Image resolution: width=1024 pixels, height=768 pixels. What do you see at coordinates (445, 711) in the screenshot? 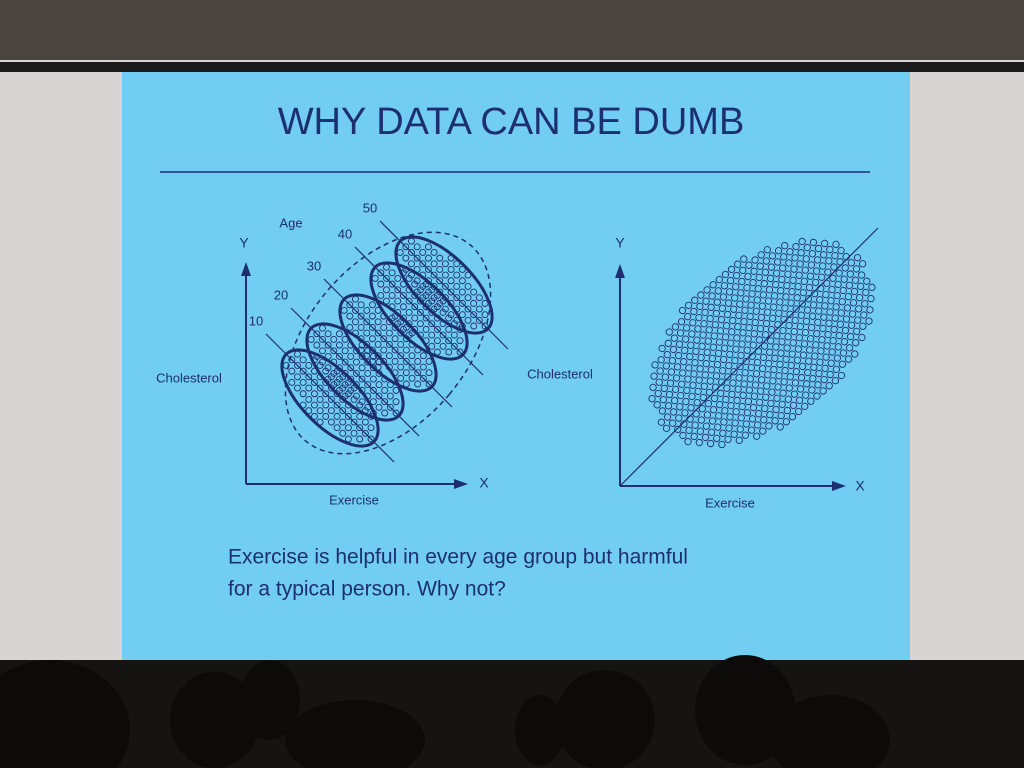
I see `audience` at bounding box center [445, 711].